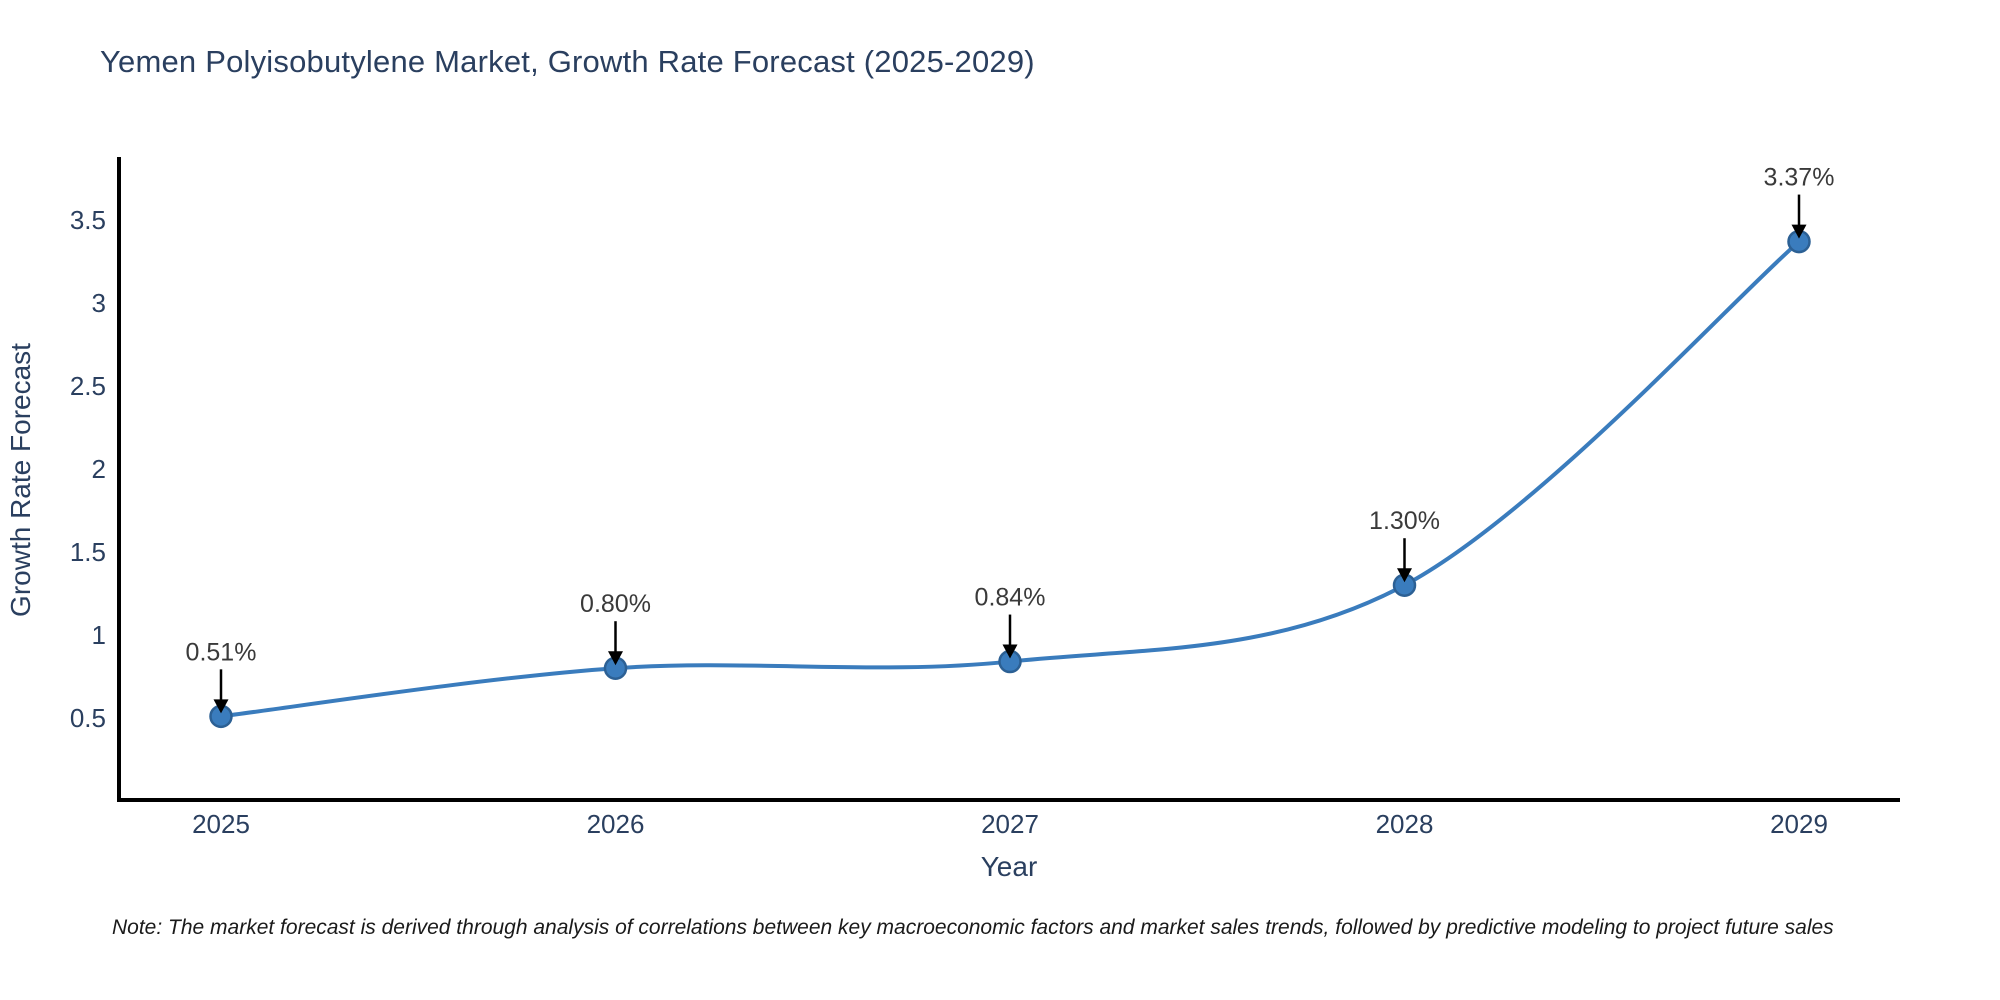  What do you see at coordinates (221, 652) in the screenshot?
I see `data-point-label: 0.51%` at bounding box center [221, 652].